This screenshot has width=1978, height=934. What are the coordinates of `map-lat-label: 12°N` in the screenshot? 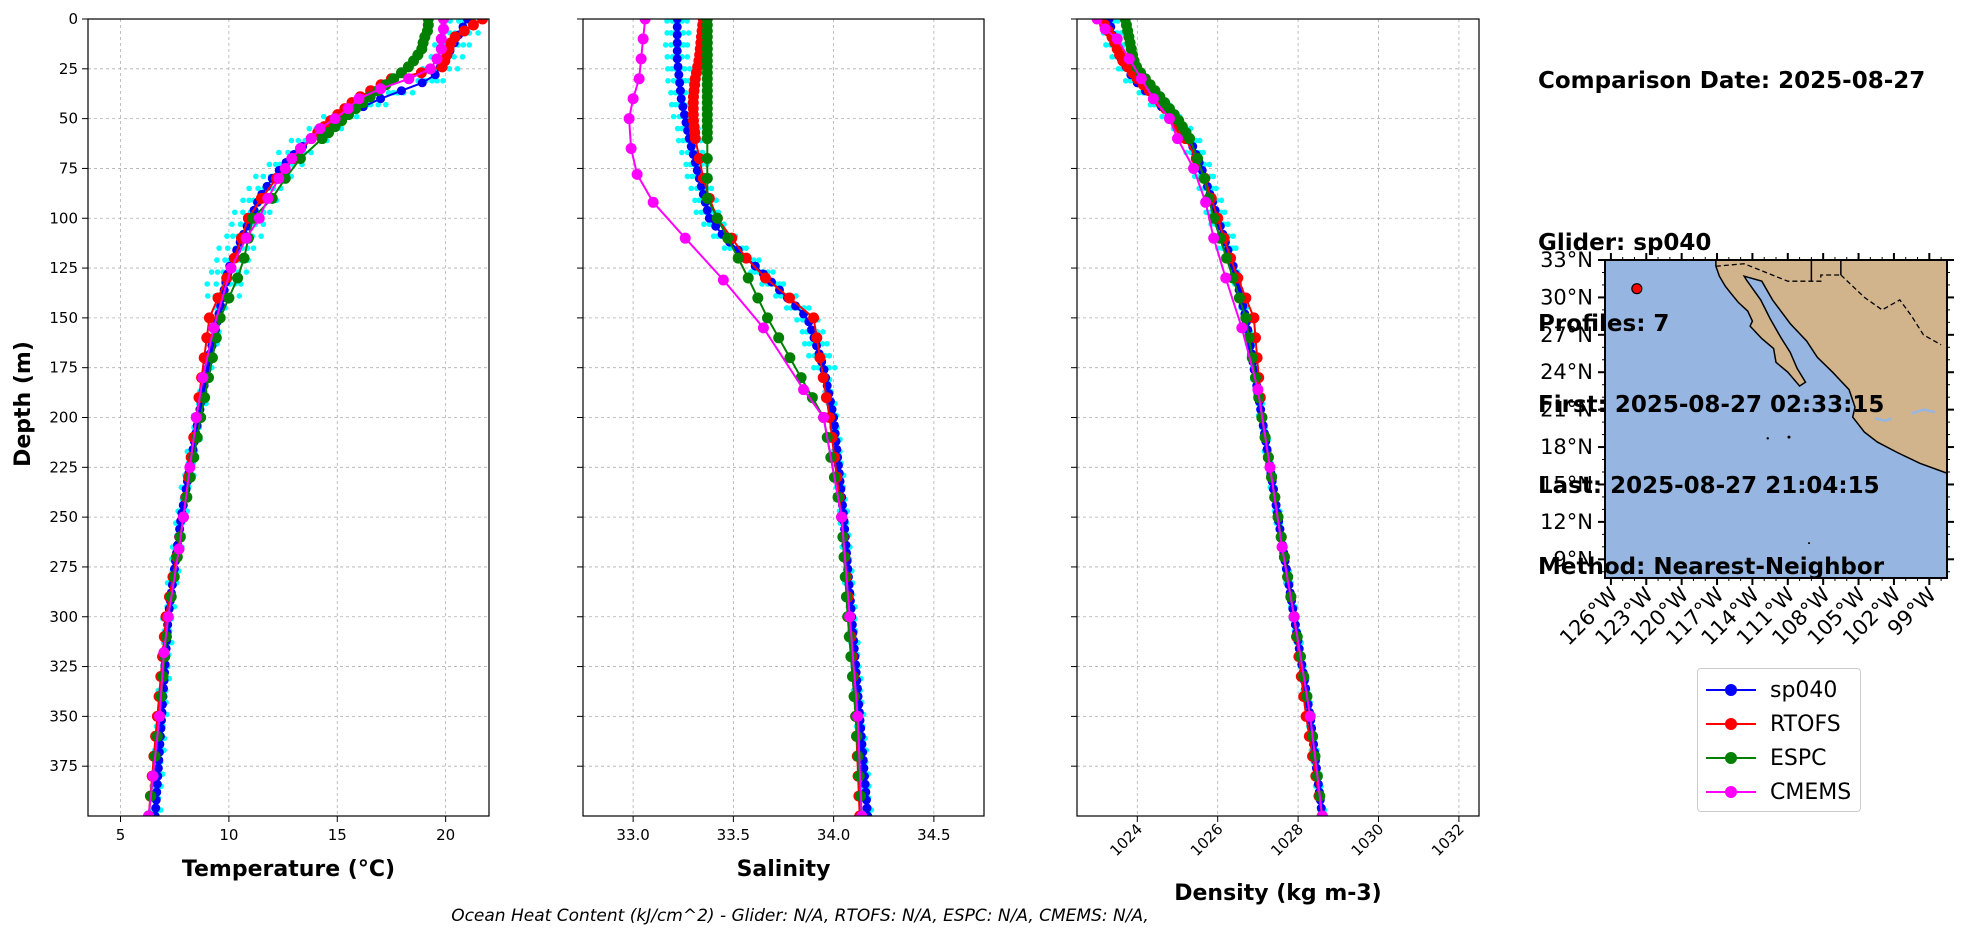 It's located at (1566, 522).